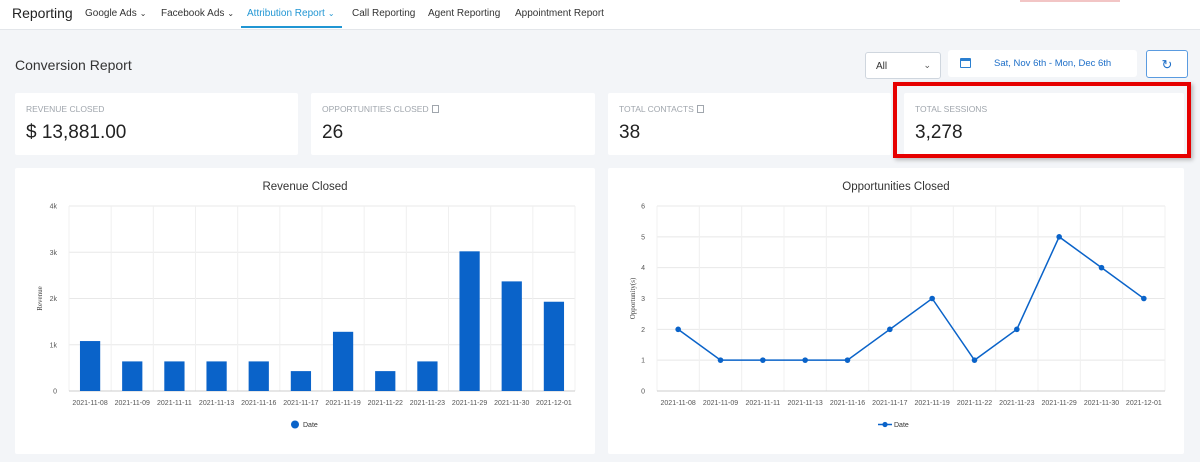 The height and width of the screenshot is (462, 1200). What do you see at coordinates (1070, 1) in the screenshot?
I see `top-right-edge` at bounding box center [1070, 1].